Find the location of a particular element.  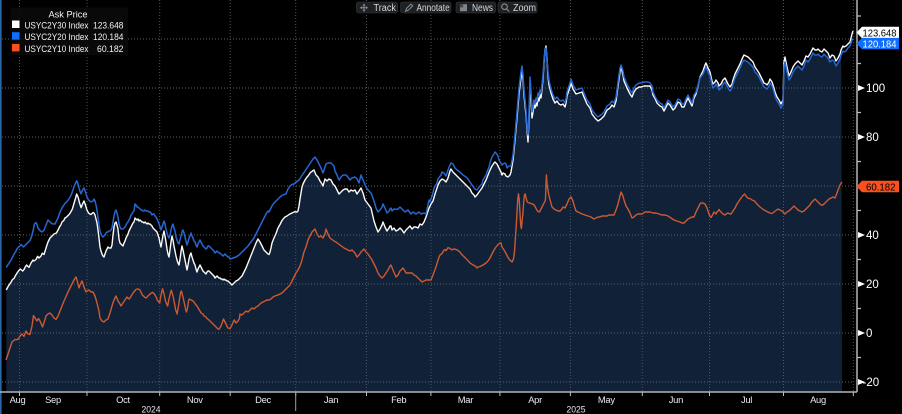

svg-text: 20 is located at coordinates (872, 285).